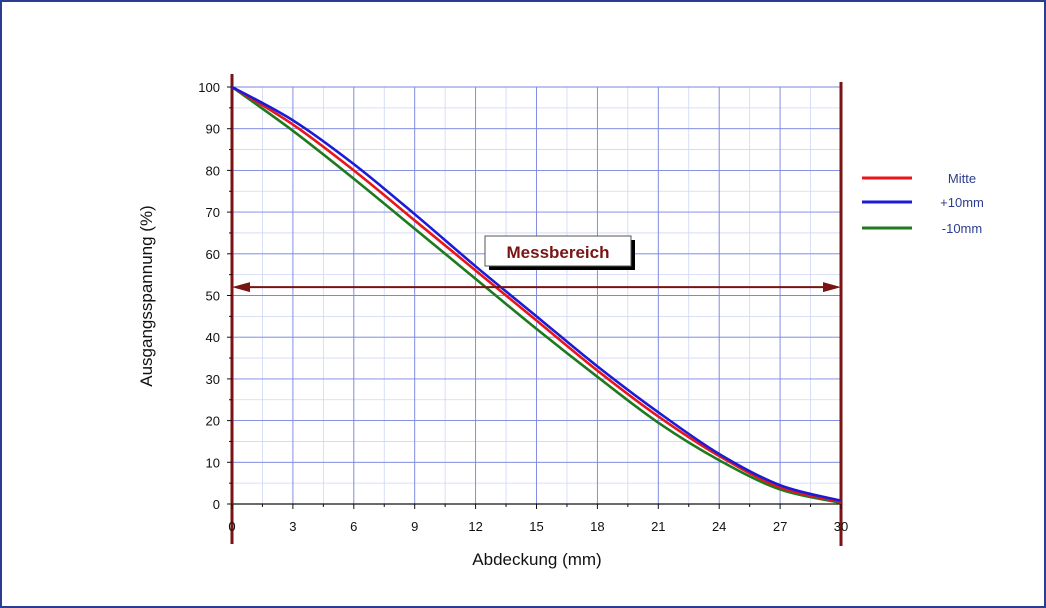 The image size is (1046, 608). Describe the element at coordinates (241, 287) in the screenshot. I see `range-arrow-head-left` at that location.